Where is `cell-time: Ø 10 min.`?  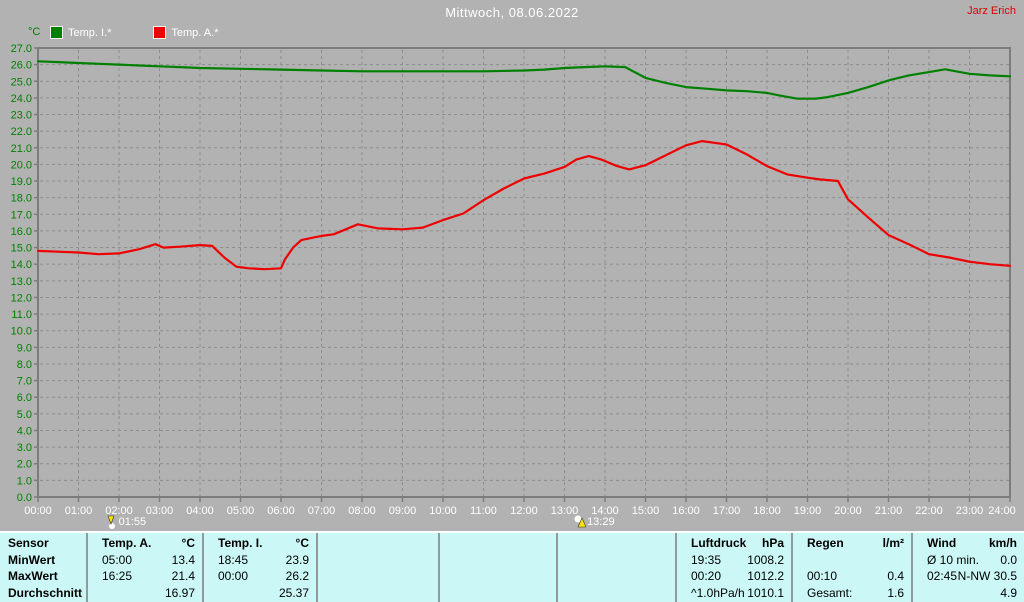
cell-time: Ø 10 min. is located at coordinates (953, 559).